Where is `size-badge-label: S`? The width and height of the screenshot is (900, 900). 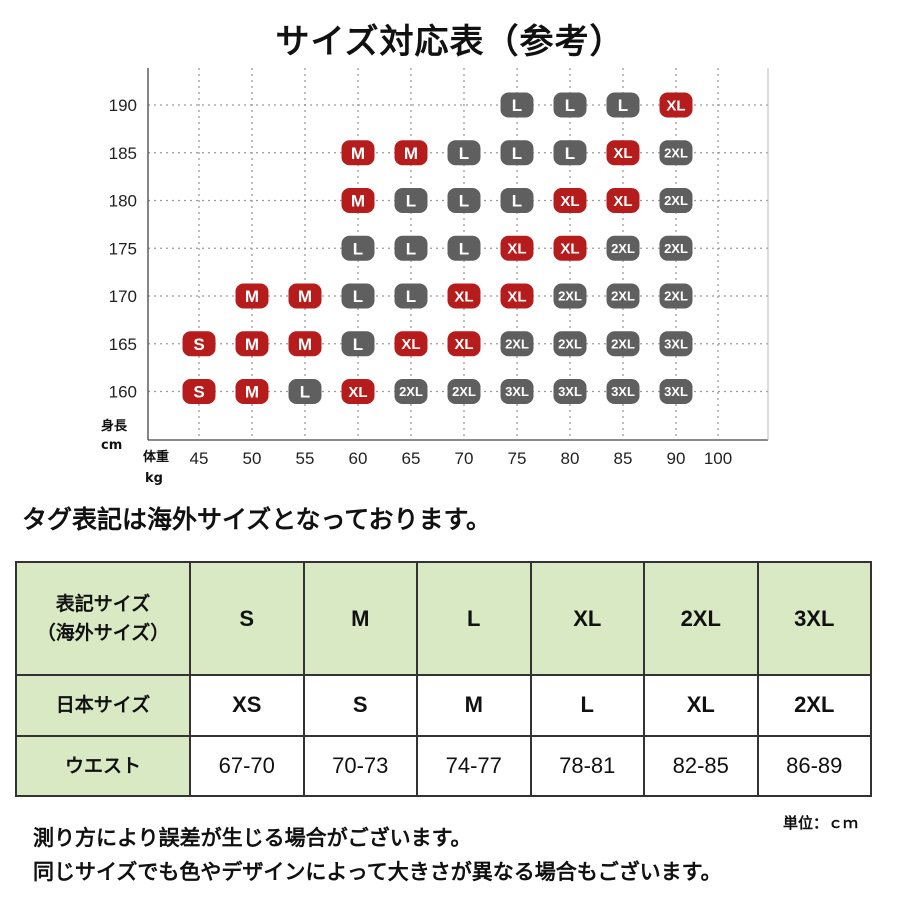 size-badge-label: S is located at coordinates (198, 344).